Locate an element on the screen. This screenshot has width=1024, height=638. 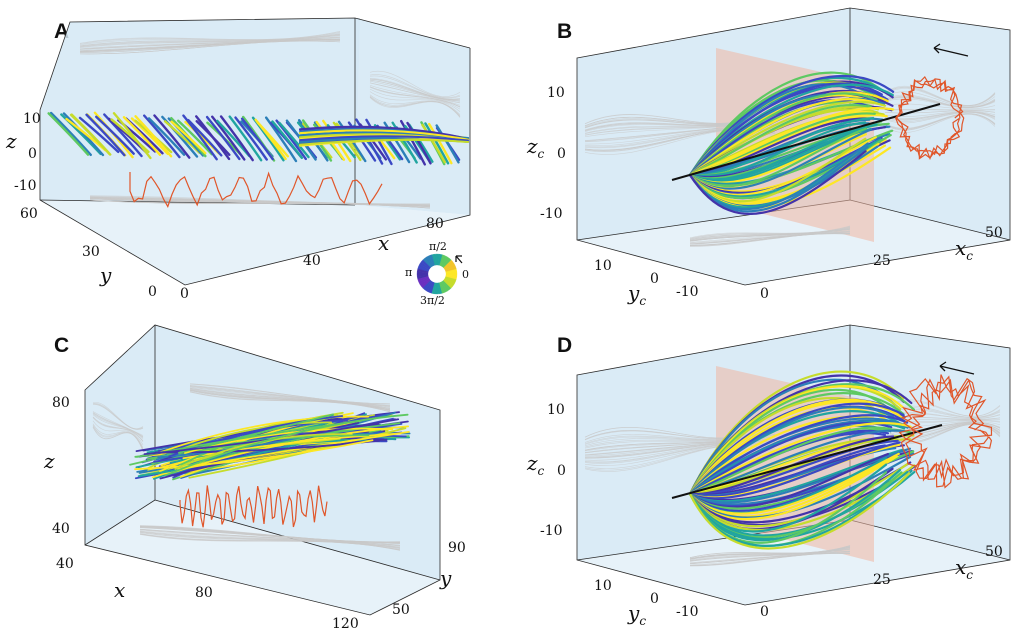
panel-d-ytick: 10 is located at coordinates (603, 586).